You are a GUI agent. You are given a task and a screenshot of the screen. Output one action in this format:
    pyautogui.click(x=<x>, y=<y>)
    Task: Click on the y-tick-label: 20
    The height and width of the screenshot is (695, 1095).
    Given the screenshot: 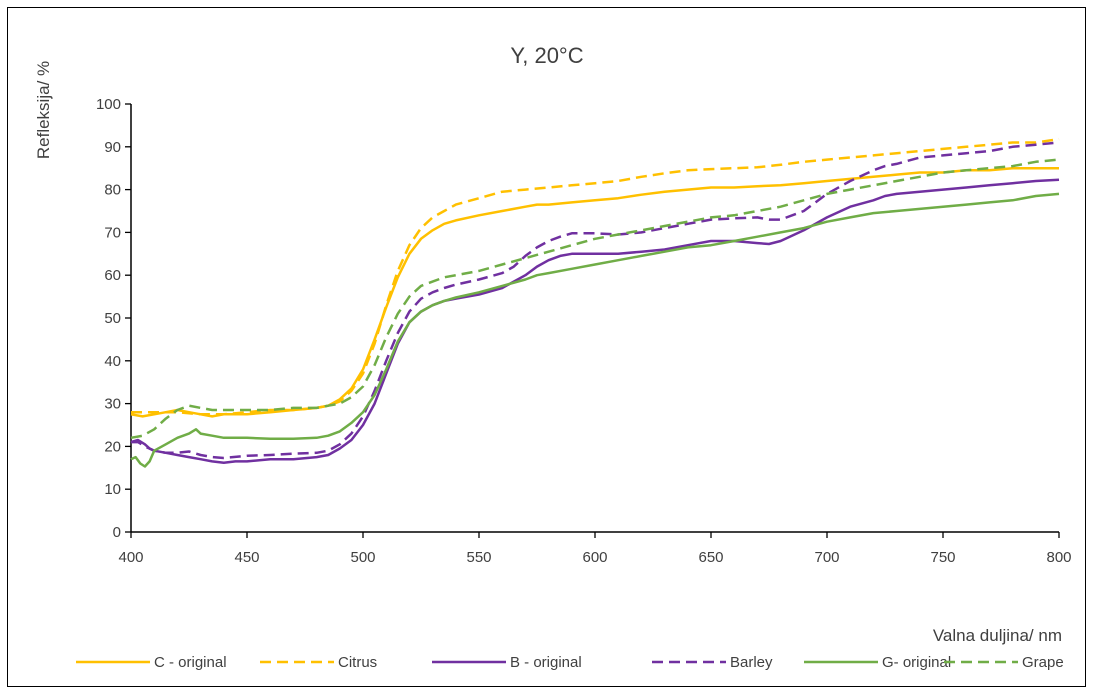 What is the action you would take?
    pyautogui.click(x=112, y=446)
    